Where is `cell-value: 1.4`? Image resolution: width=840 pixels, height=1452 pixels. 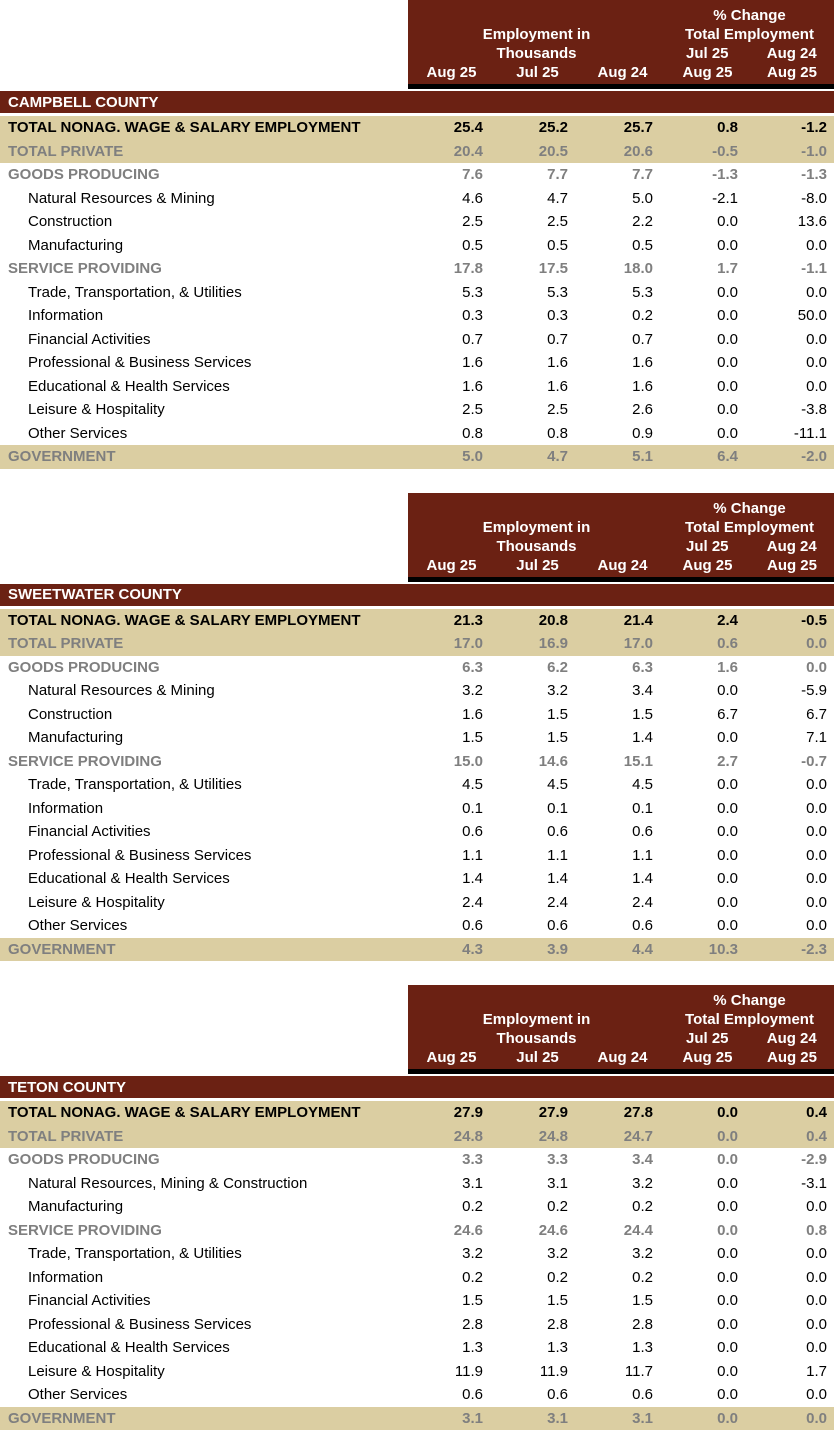
cell-value: 1.4 is located at coordinates (642, 879).